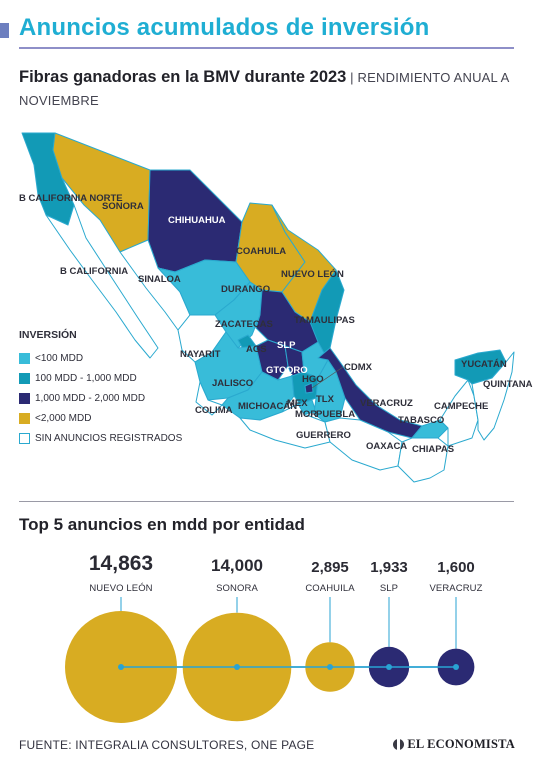 The height and width of the screenshot is (768, 533). What do you see at coordinates (358, 367) in the screenshot?
I see `label-cdmx: CDMX` at bounding box center [358, 367].